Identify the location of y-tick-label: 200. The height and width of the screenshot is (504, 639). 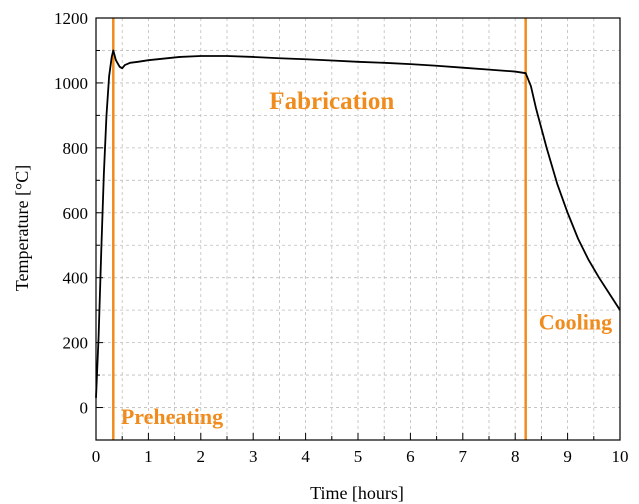
(76, 343).